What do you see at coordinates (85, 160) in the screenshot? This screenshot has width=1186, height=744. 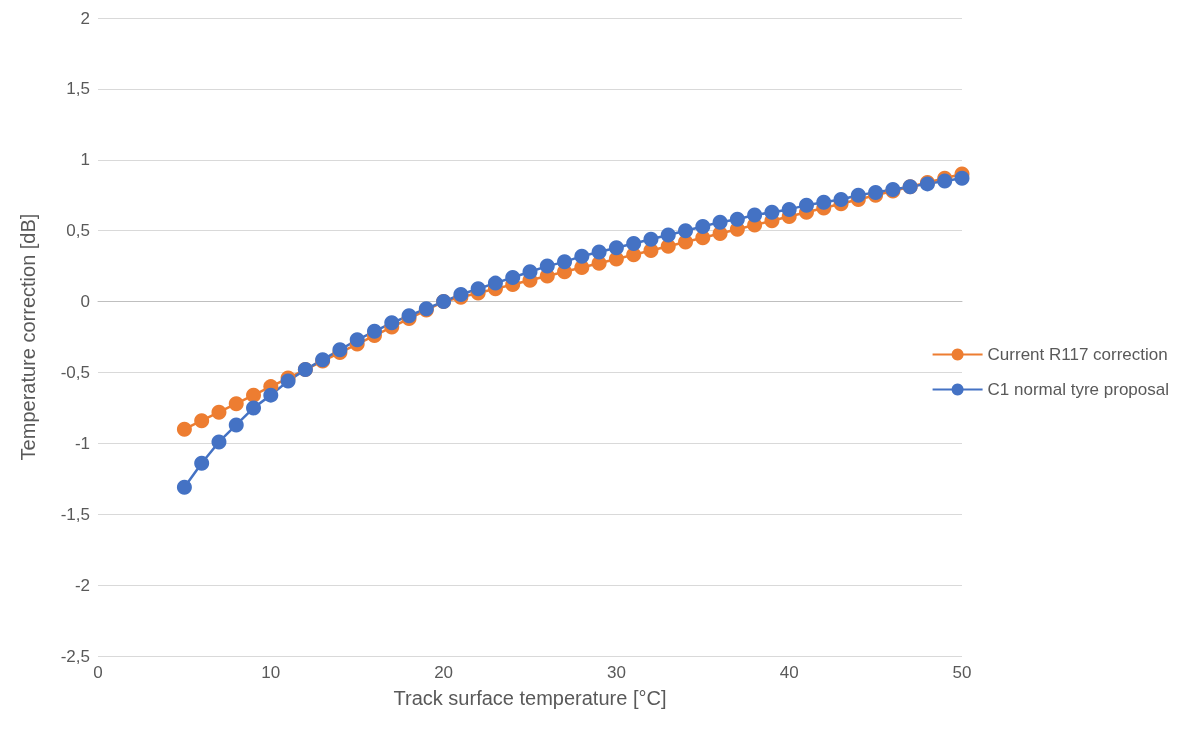 I see `y-tick-label: 1` at bounding box center [85, 160].